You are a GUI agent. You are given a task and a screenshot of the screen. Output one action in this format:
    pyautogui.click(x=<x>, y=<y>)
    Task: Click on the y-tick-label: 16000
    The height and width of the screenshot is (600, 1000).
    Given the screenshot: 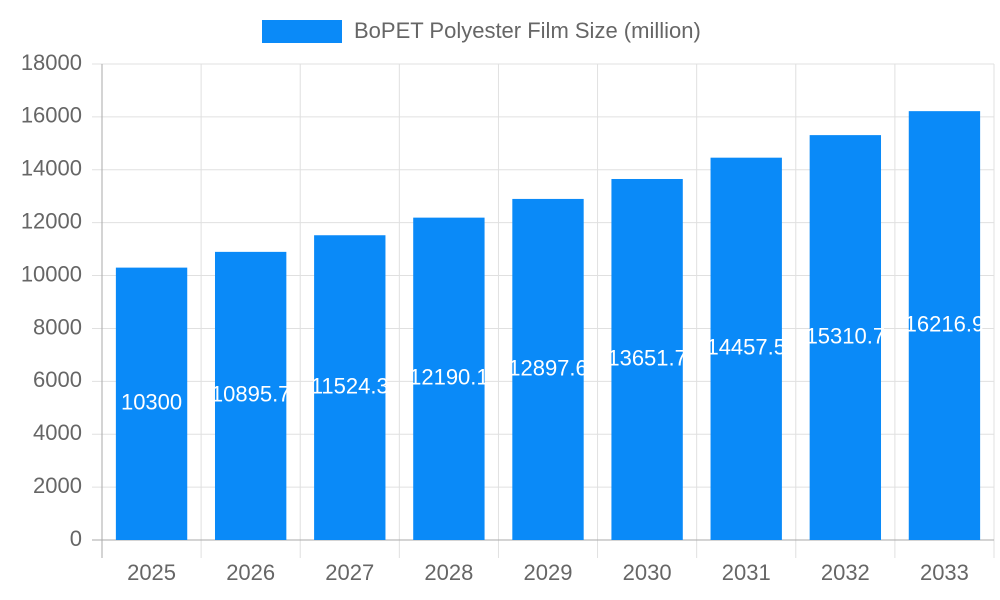 What is the action you would take?
    pyautogui.click(x=51, y=115)
    